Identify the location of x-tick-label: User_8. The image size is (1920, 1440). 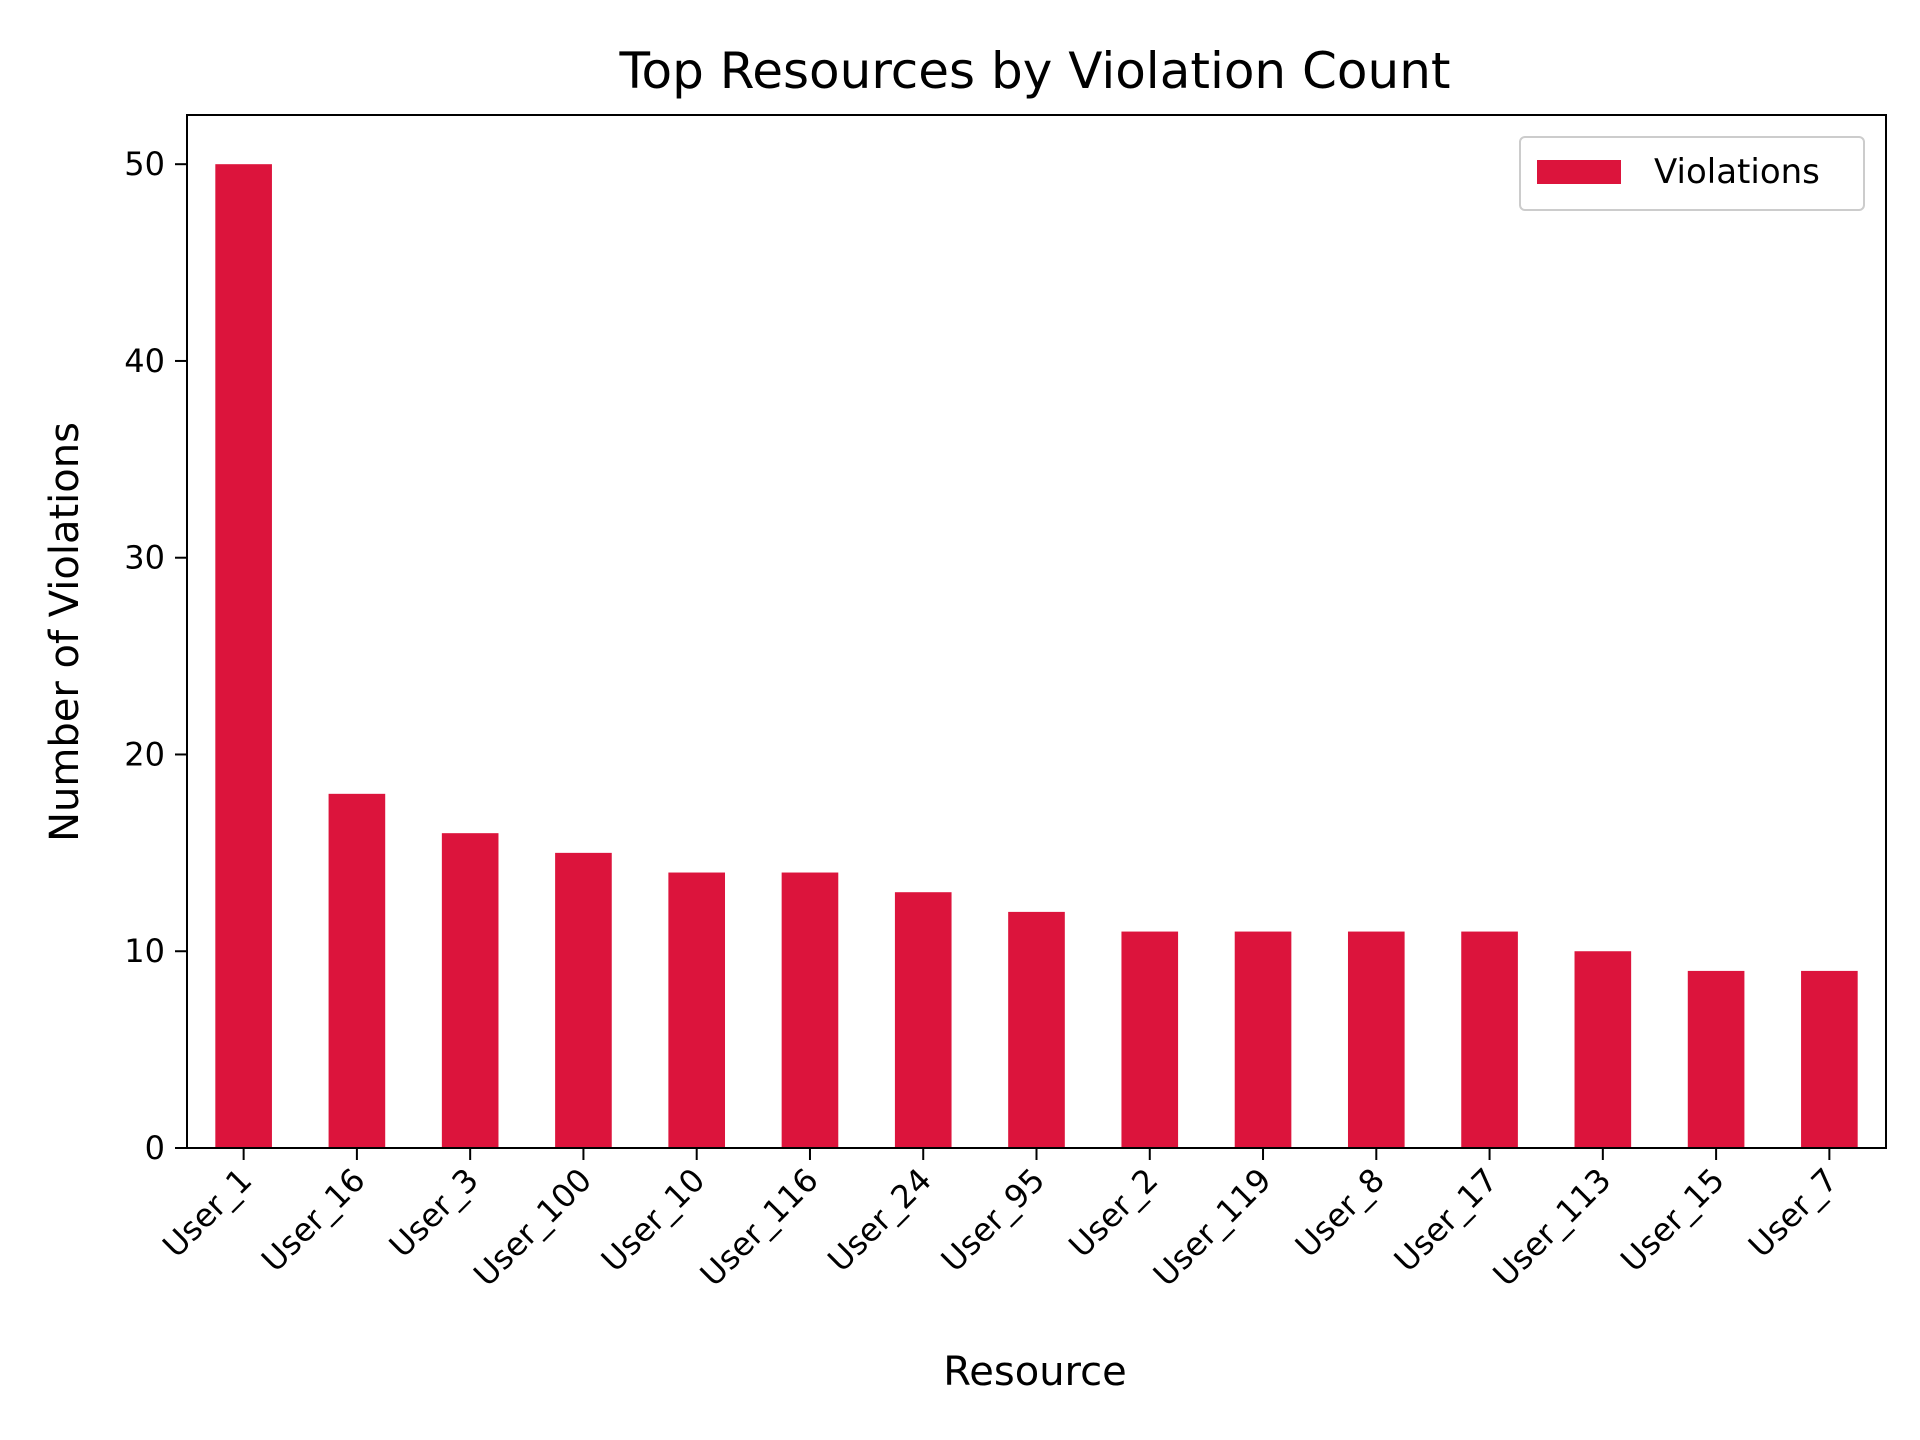
(1340, 1213).